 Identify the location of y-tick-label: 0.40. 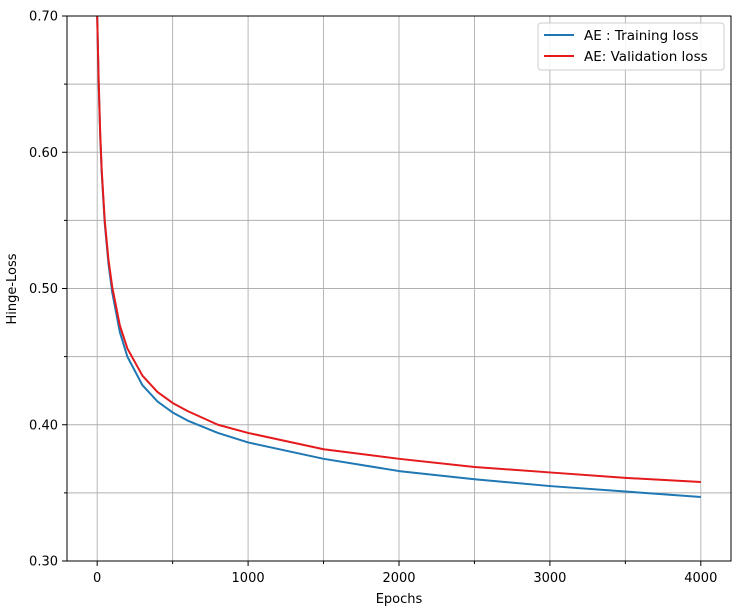
(43, 425).